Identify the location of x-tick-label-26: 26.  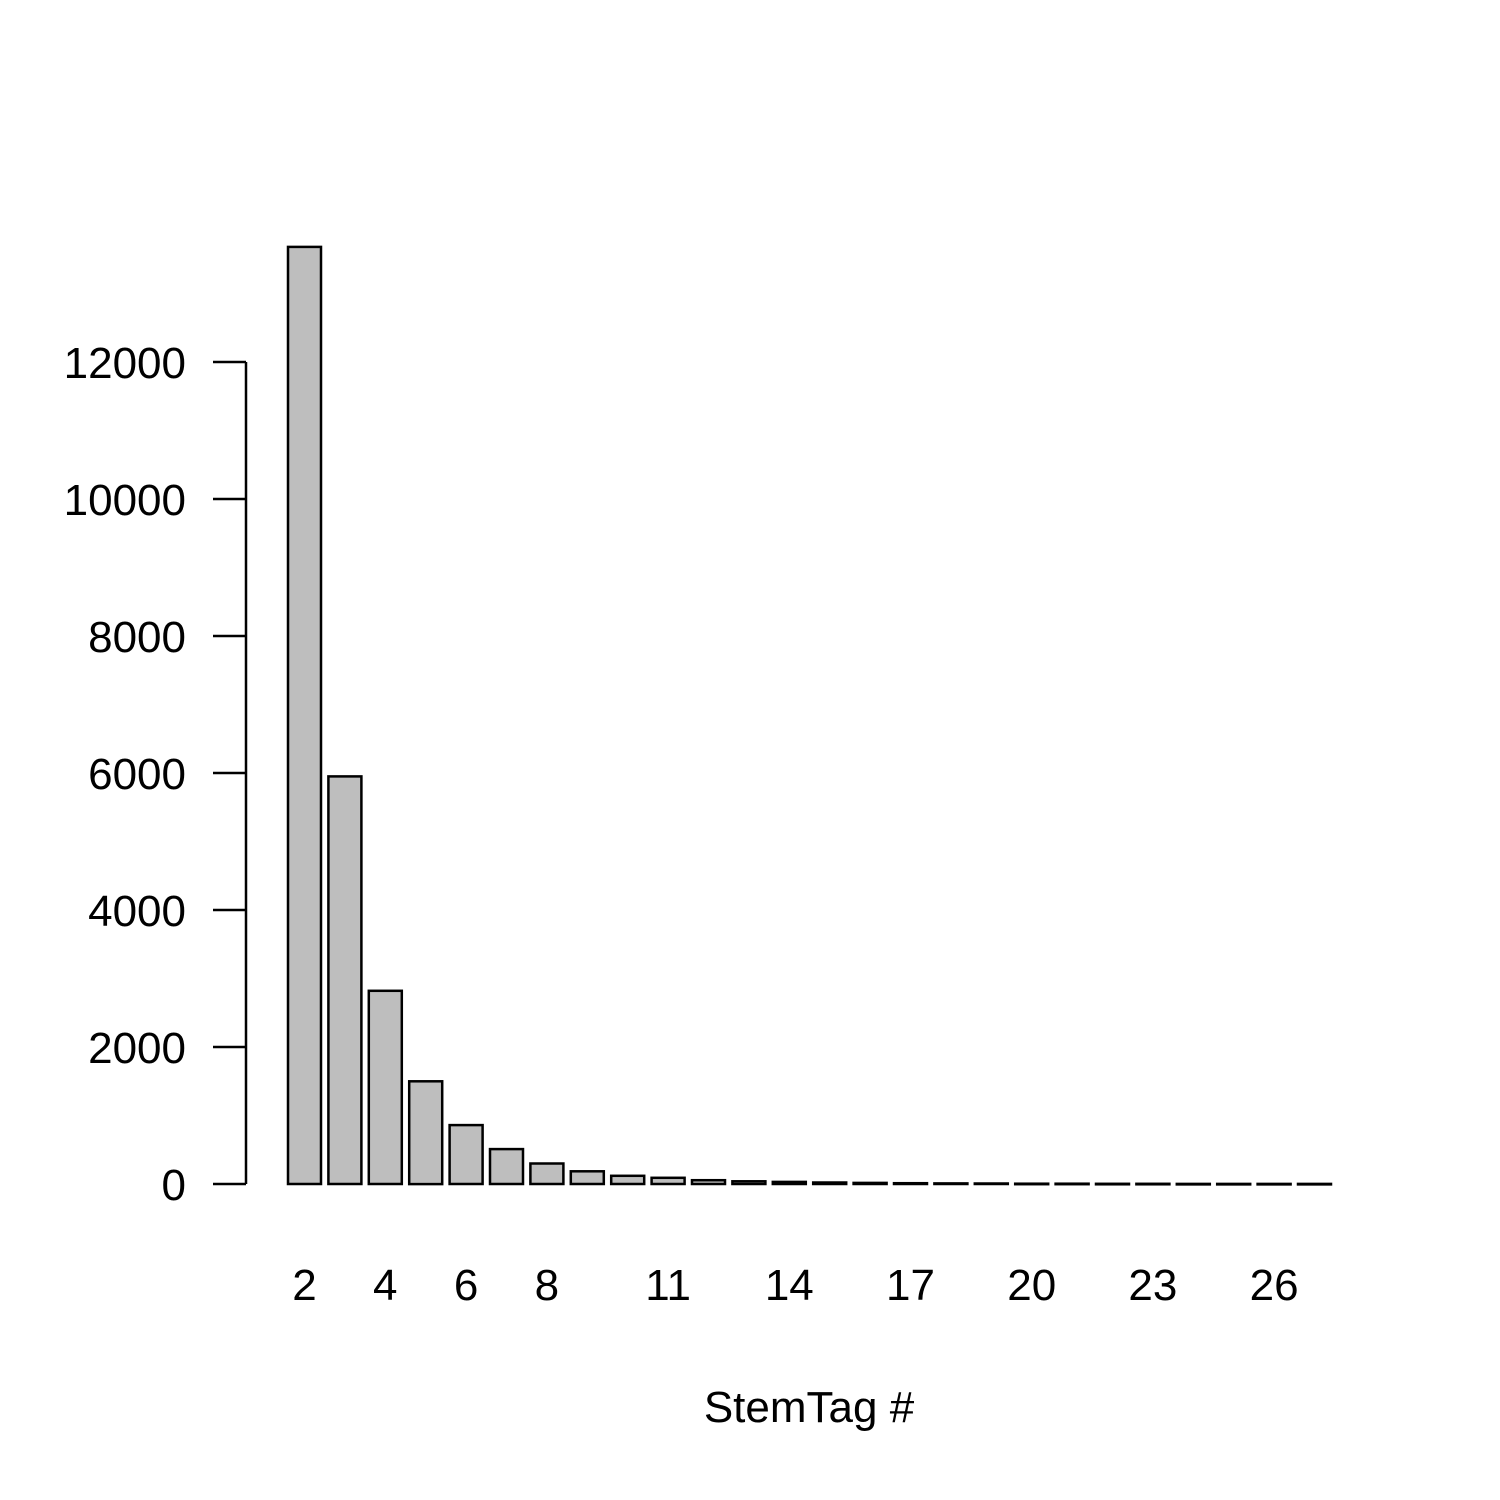
(1274, 1285).